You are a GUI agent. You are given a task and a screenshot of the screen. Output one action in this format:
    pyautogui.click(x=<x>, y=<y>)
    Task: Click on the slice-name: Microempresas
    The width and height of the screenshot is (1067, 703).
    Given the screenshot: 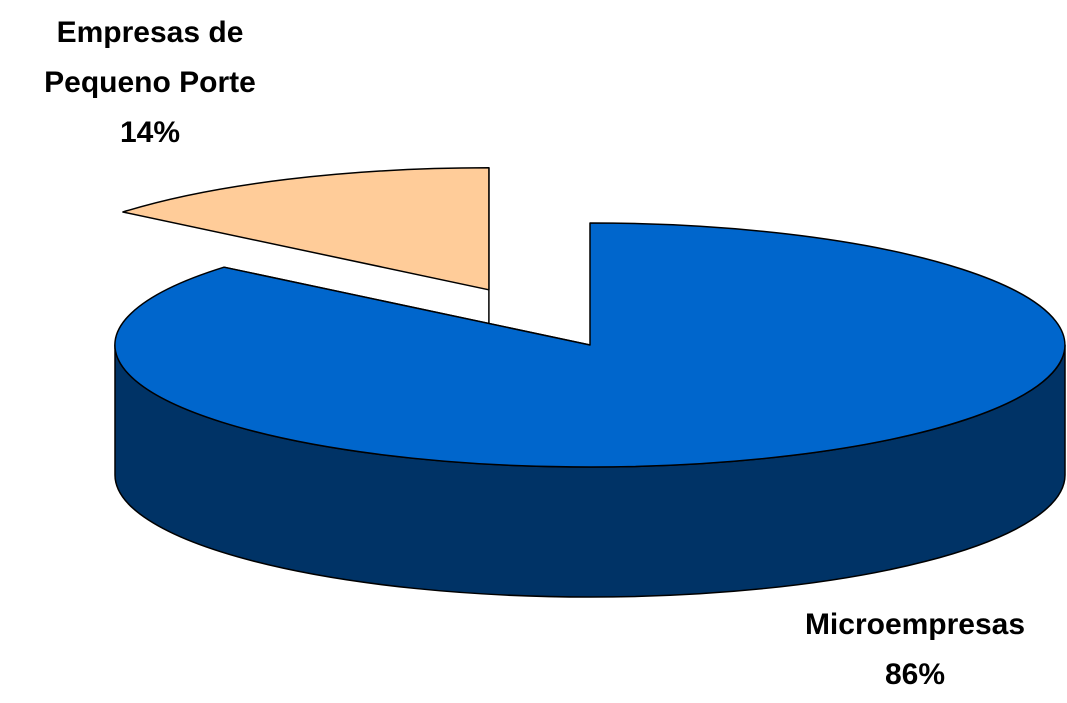 What is the action you would take?
    pyautogui.click(x=915, y=624)
    